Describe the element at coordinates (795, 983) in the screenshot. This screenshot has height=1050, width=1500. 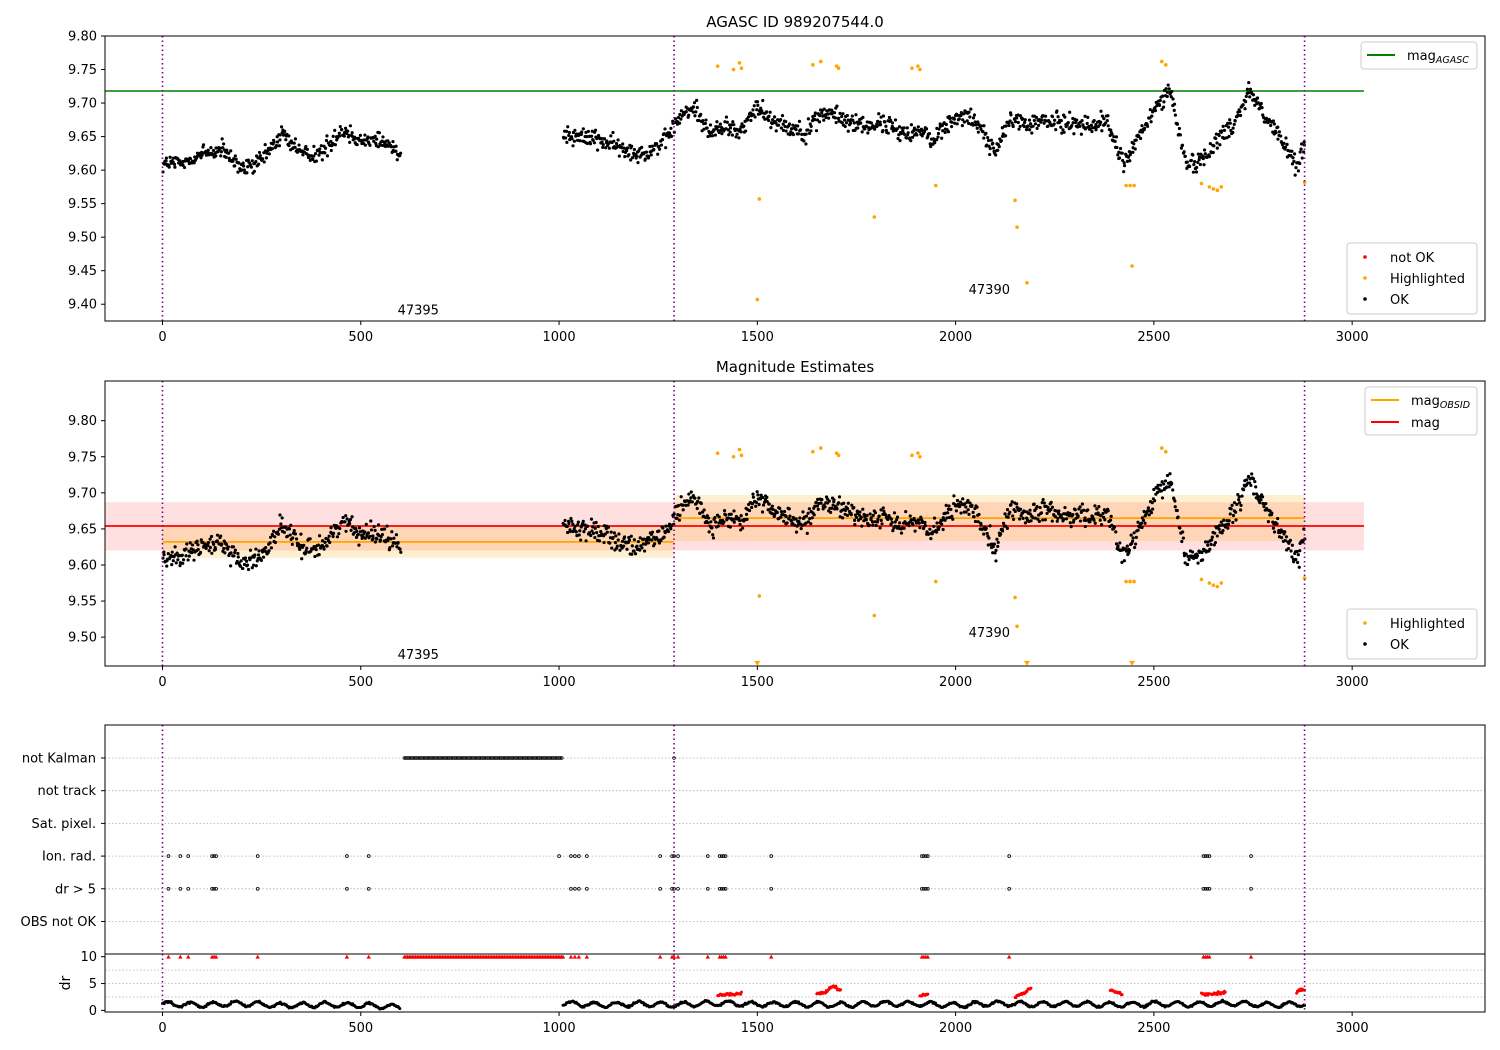
I see `panel-dr-frame` at that location.